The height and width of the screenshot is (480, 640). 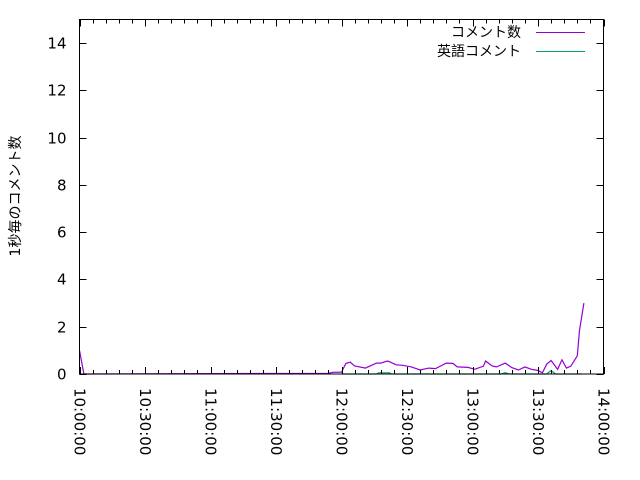 What do you see at coordinates (80, 421) in the screenshot?
I see `x-tick-label: 10:00:00` at bounding box center [80, 421].